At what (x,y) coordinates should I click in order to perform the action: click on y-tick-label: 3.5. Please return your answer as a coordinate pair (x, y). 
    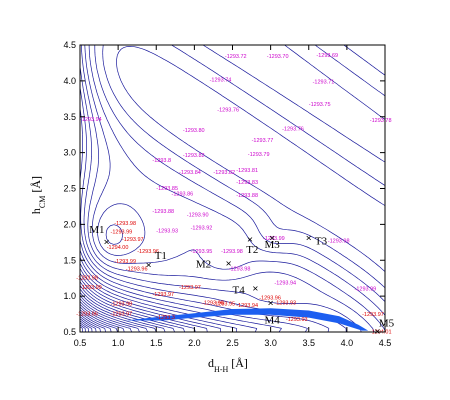
    Looking at the image, I should click on (69, 117).